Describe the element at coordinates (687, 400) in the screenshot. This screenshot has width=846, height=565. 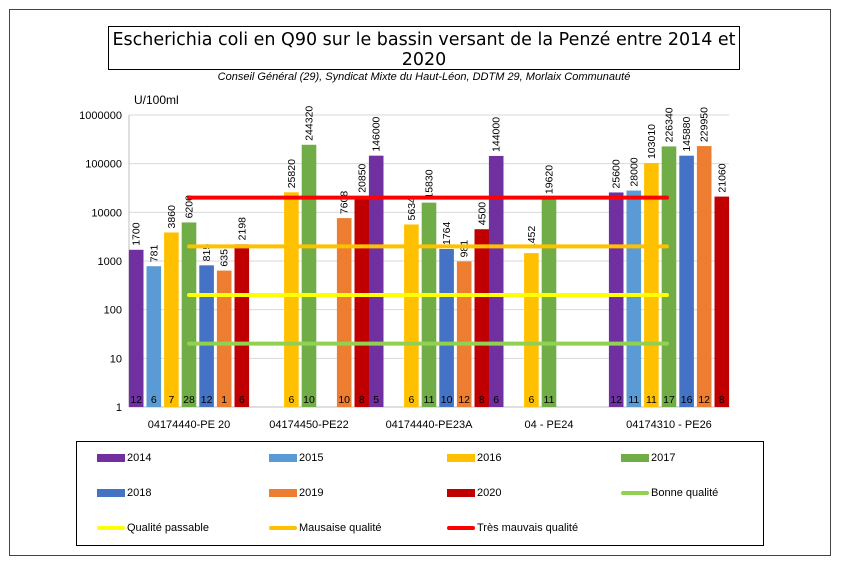
I see `bar-count-label: 16` at that location.